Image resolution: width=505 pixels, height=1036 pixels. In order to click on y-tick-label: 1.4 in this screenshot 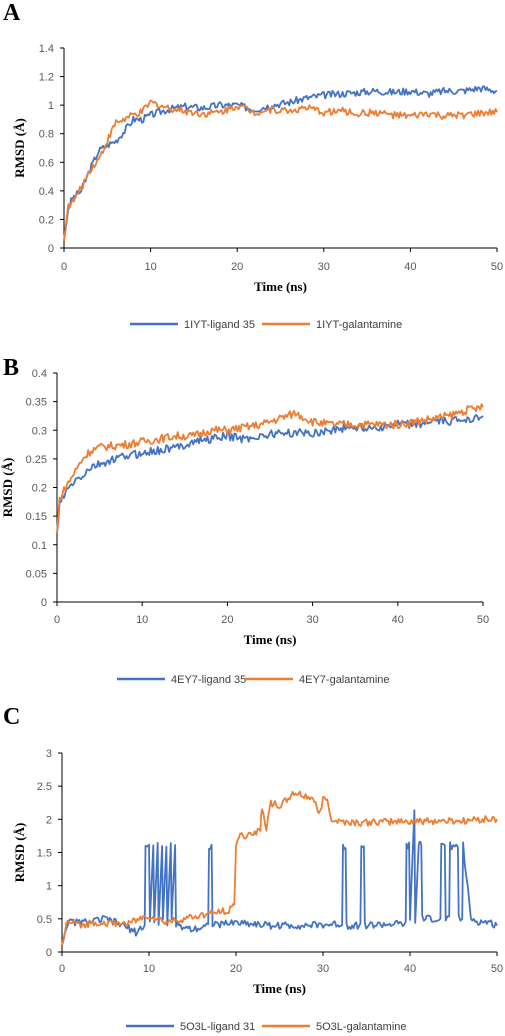, I will do `click(46, 49)`.